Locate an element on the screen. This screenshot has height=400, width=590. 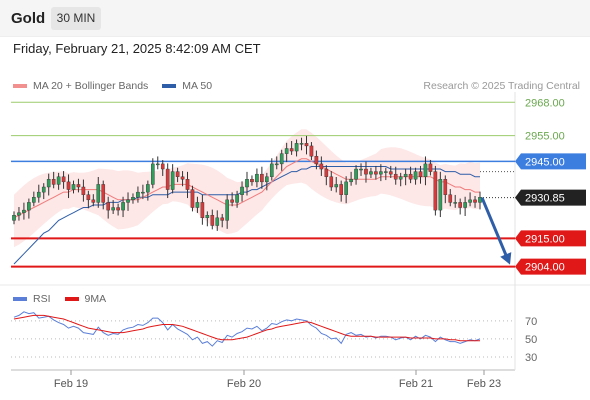
timeframe-button: 30 MIN is located at coordinates (76, 18).